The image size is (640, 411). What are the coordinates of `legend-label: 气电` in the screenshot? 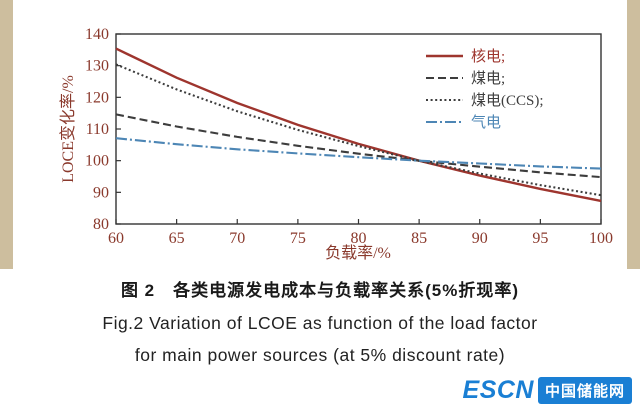 It's located at (486, 122).